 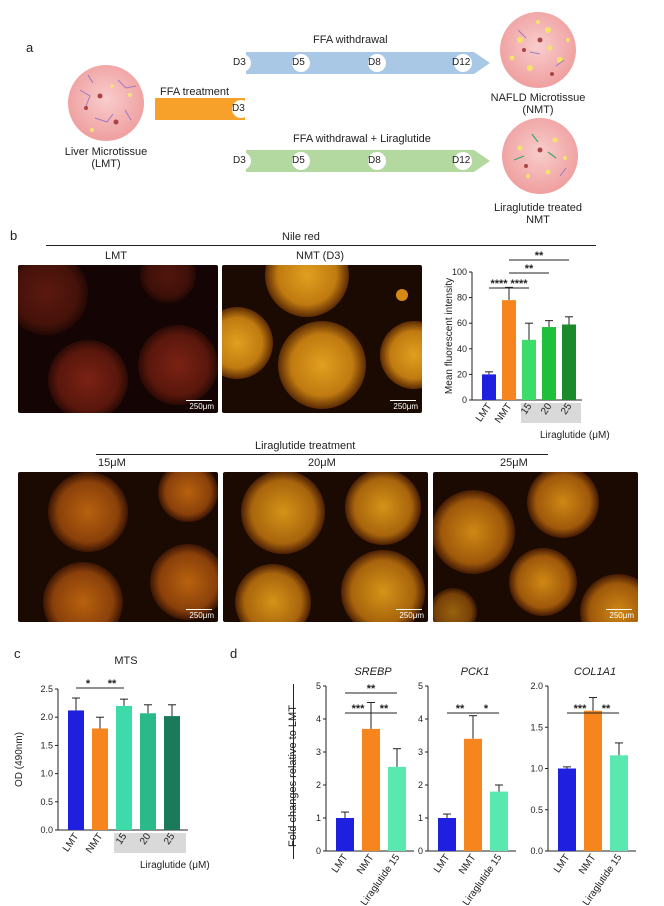 I want to click on liraglutide-treated-label: Liraglutide treated NMT, so click(x=538, y=214).